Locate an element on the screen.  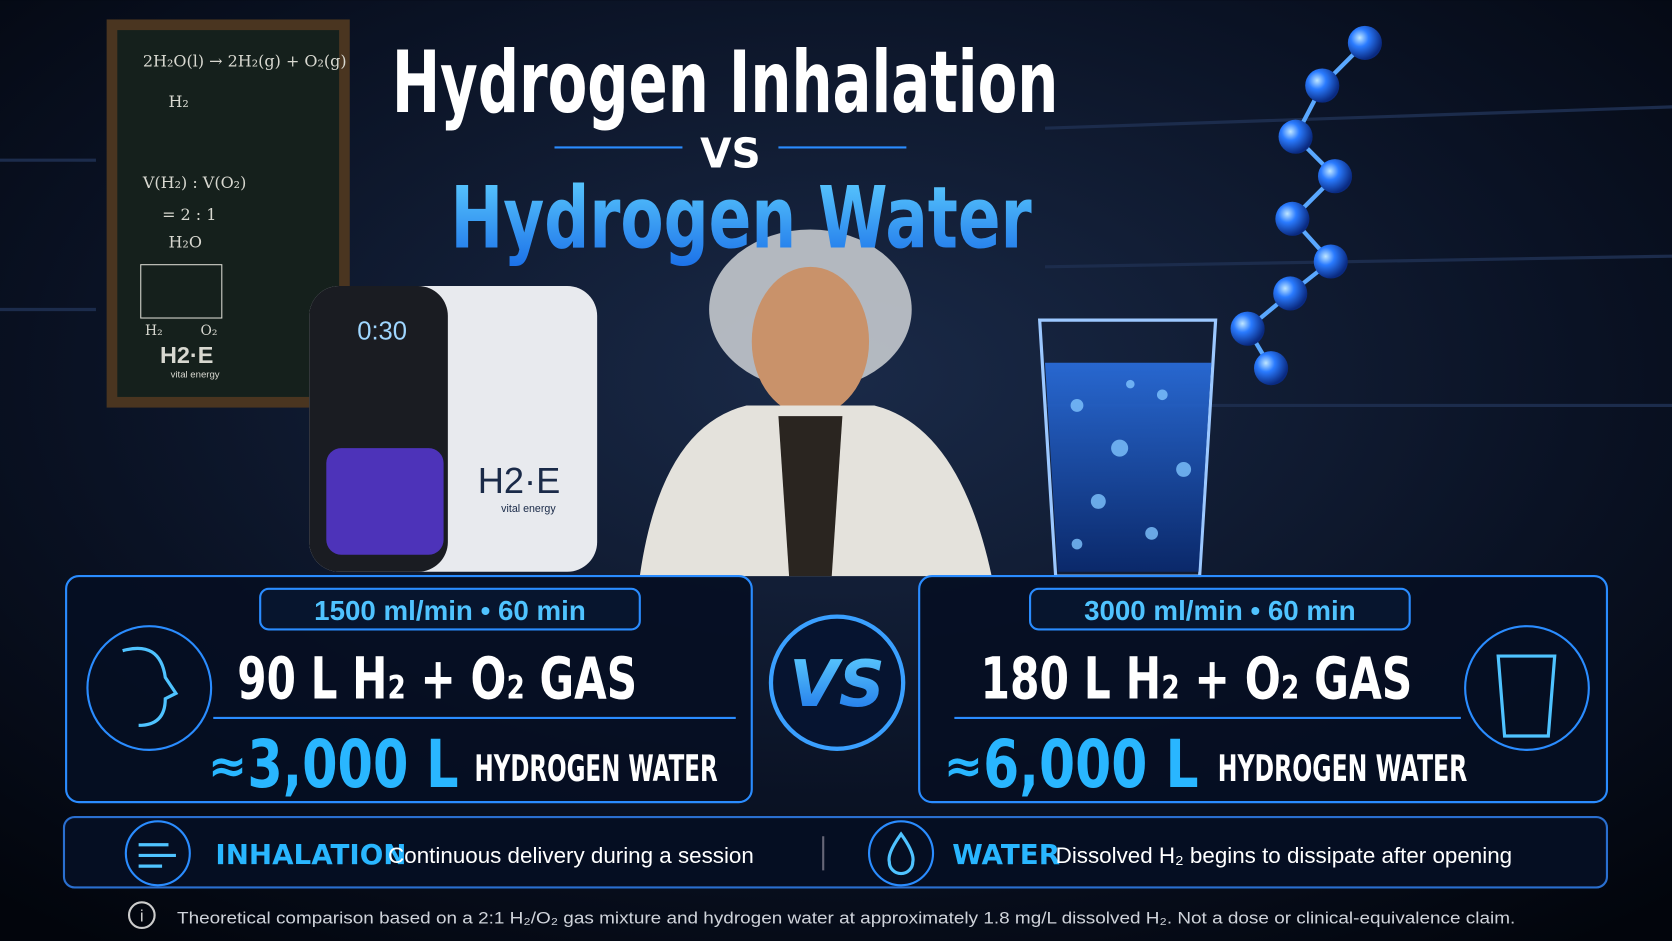
device-tagline: vital energy is located at coordinates (528, 509).